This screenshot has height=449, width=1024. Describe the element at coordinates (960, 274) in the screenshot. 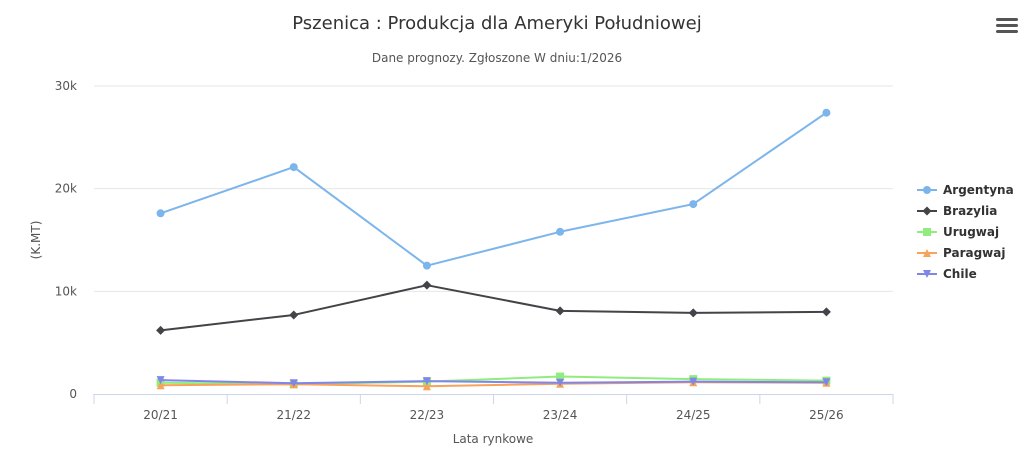

I see `legend-label: Chile` at that location.